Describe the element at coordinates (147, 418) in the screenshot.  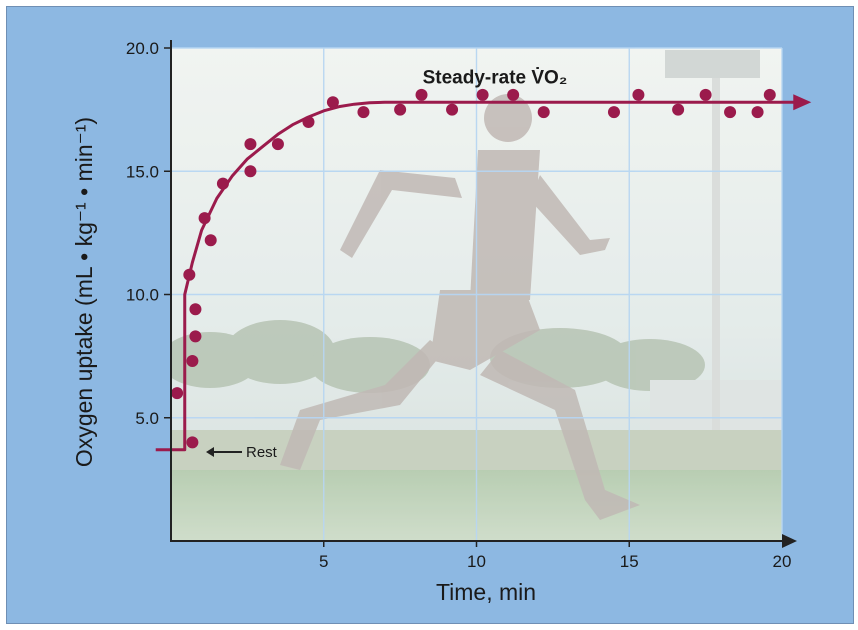
I see `y-tick-label: 5.0` at that location.